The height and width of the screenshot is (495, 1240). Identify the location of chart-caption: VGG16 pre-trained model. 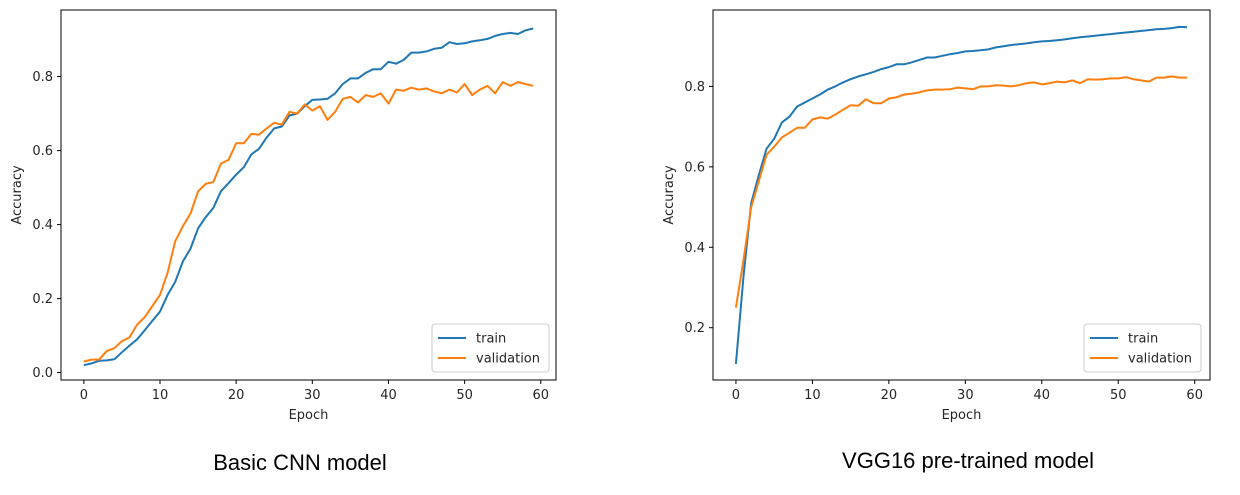
(968, 460).